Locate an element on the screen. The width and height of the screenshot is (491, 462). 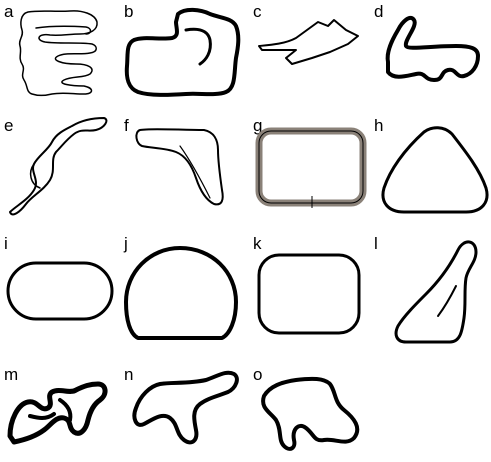
panel-label-o: o is located at coordinates (257, 374).